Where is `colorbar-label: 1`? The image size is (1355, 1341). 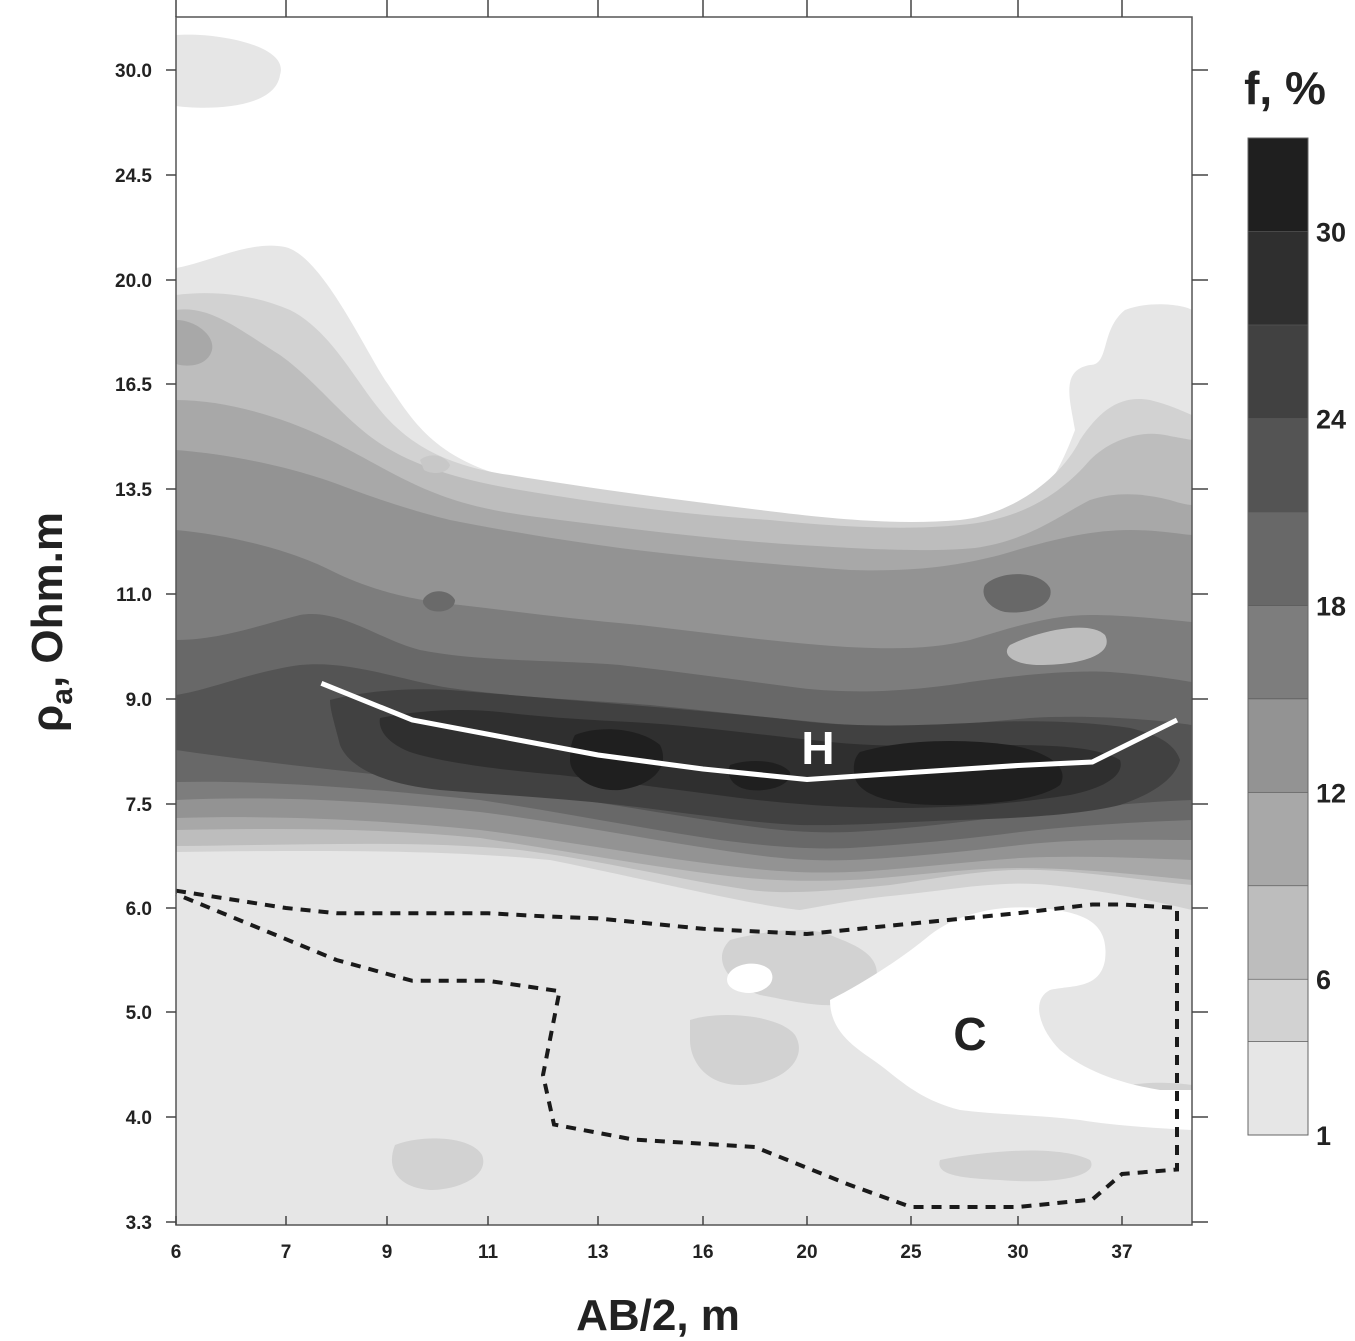 colorbar-label: 1 is located at coordinates (1323, 1136).